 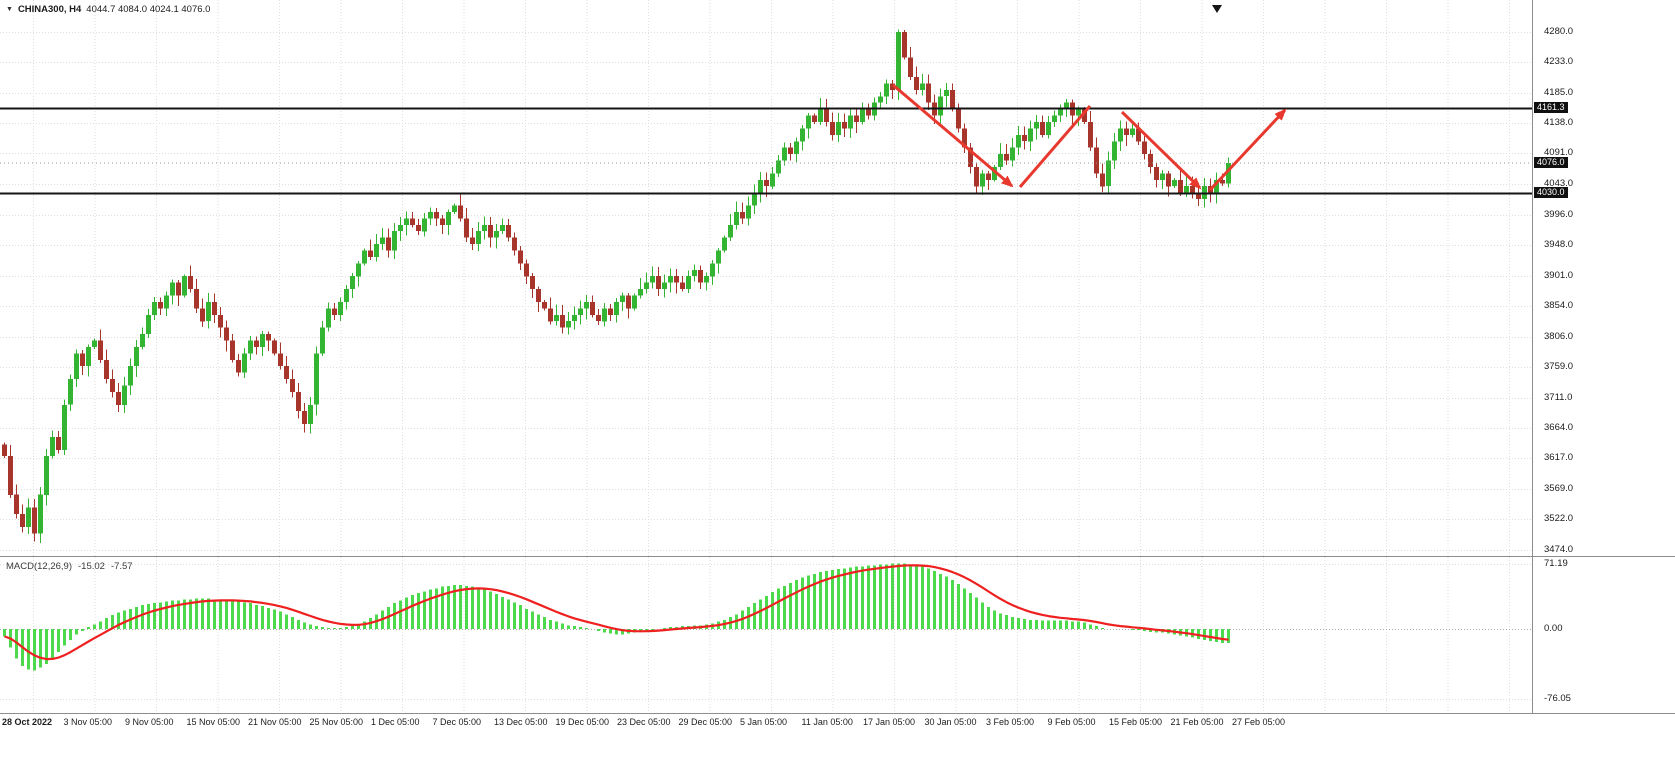 I want to click on macd-indicator-label: MACD(12,26,9) -15.02 -7.57, so click(x=69, y=566).